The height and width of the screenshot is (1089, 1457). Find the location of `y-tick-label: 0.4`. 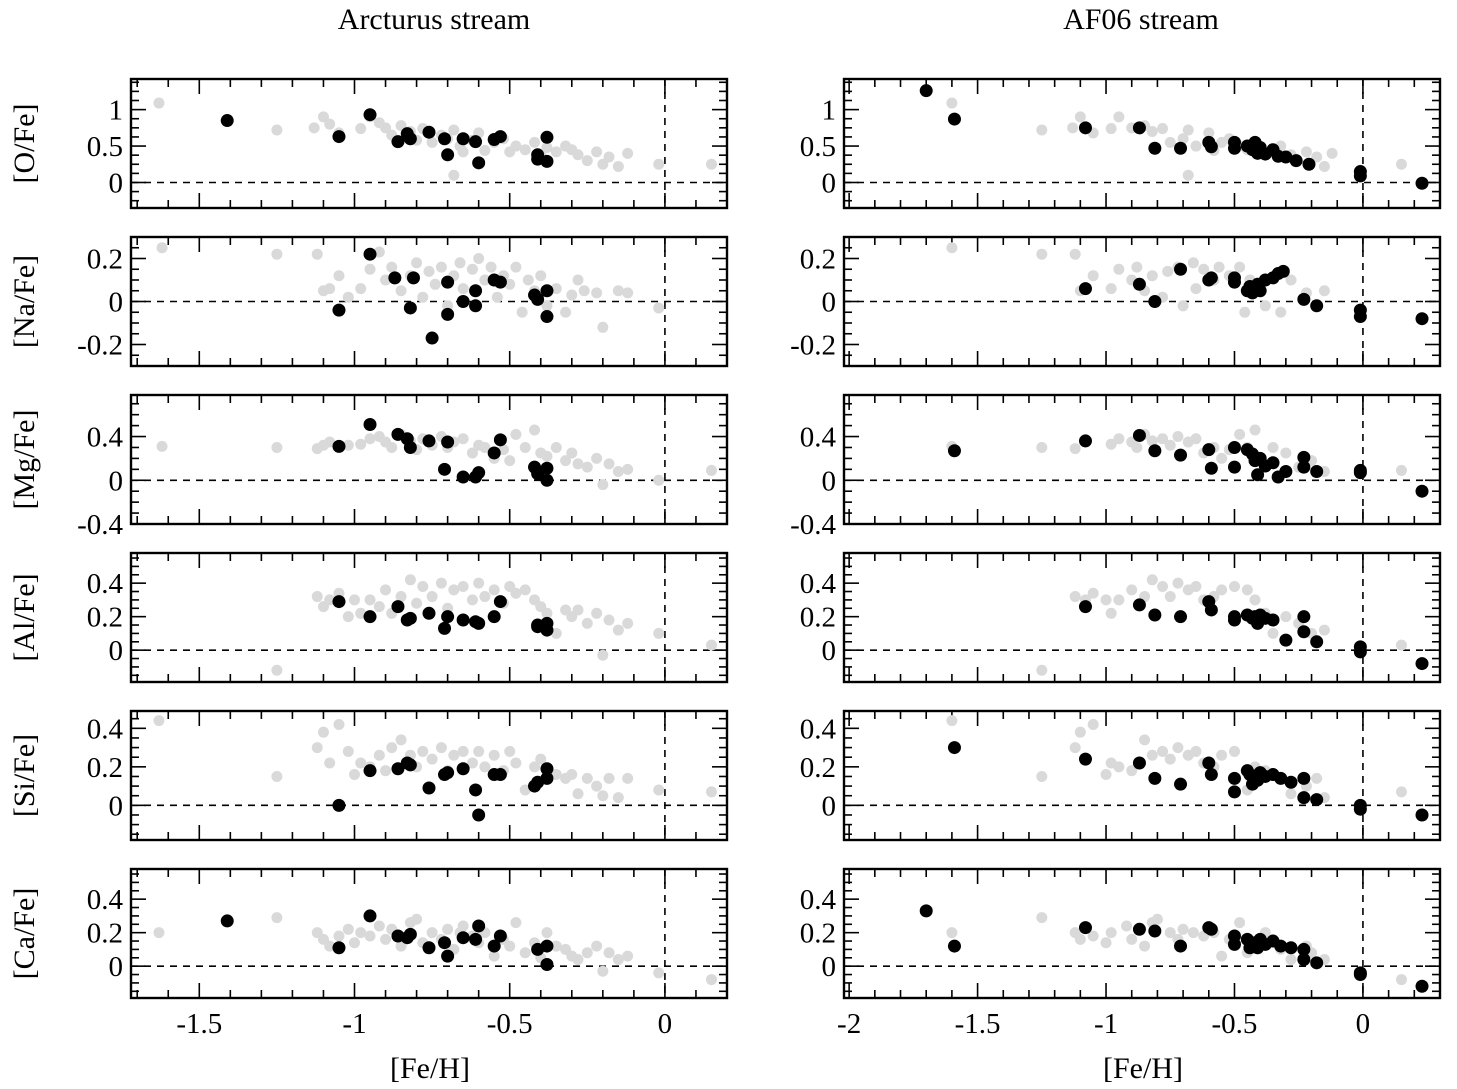

y-tick-label: 0.4 is located at coordinates (105, 438).